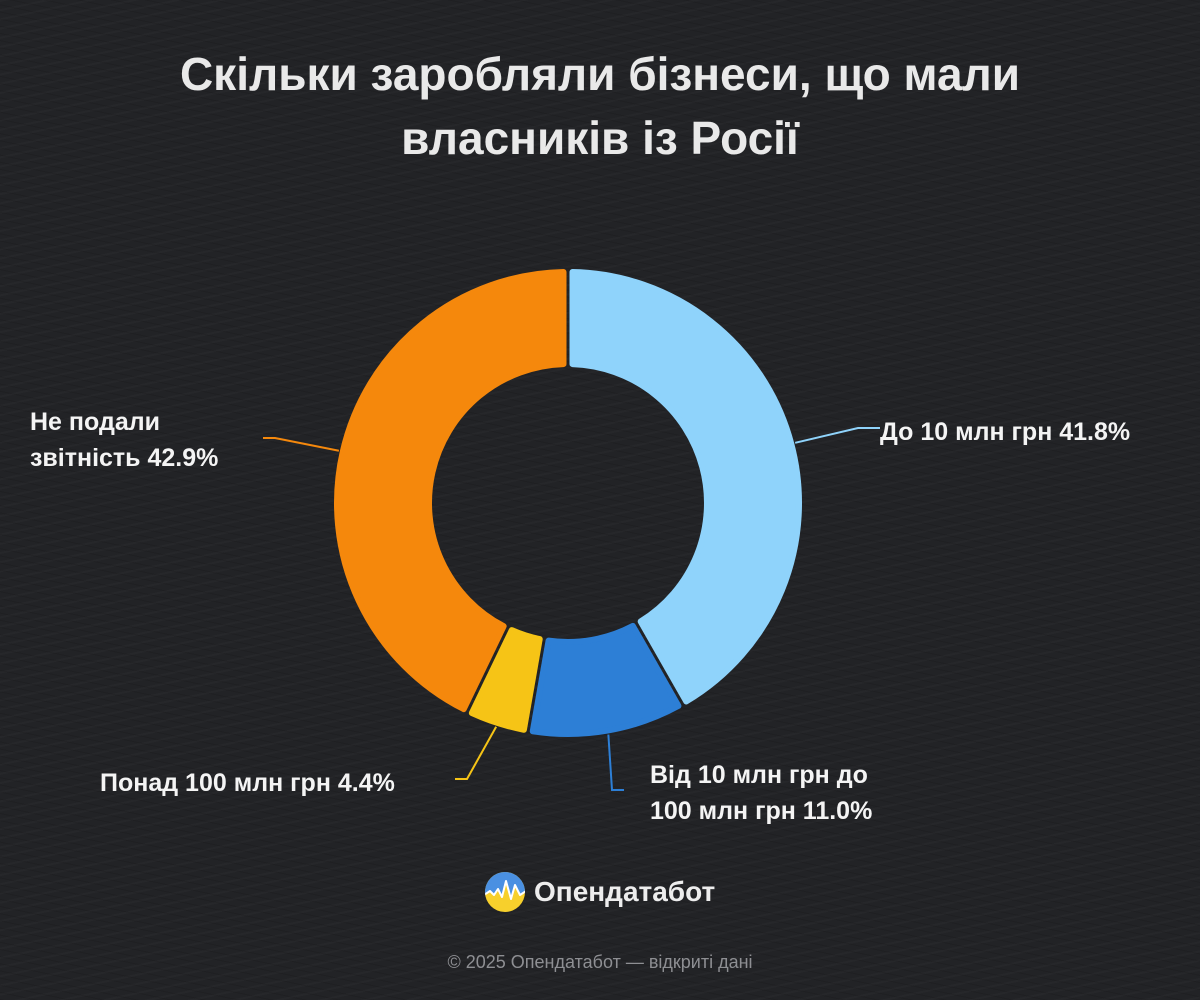  I want to click on data-label-10m-to-100m: Від 10 млн грн до 100 млн грн 11.0%, so click(761, 793).